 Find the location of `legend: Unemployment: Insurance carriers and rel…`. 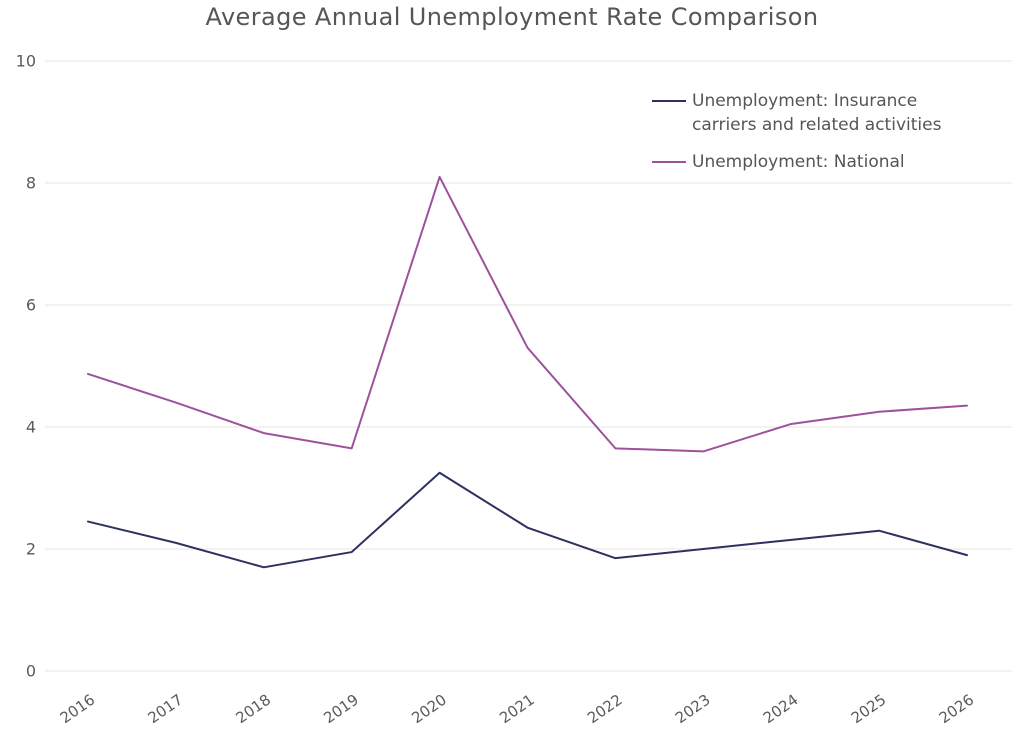

legend: Unemployment: Insurance carriers and rel… is located at coordinates (802, 138).